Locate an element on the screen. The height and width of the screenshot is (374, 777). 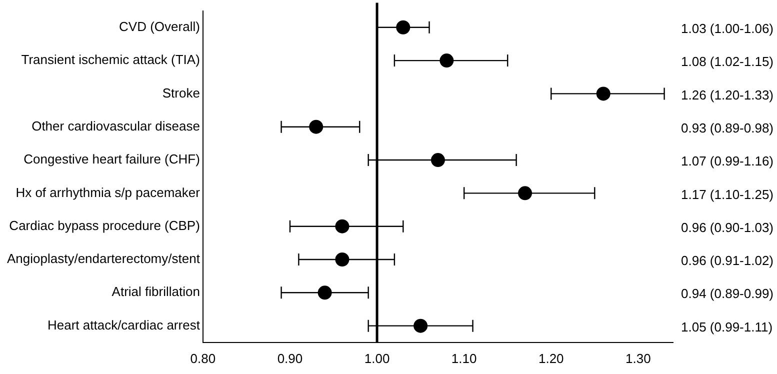
y-tick-label: CVD (Overall) is located at coordinates (159, 26).